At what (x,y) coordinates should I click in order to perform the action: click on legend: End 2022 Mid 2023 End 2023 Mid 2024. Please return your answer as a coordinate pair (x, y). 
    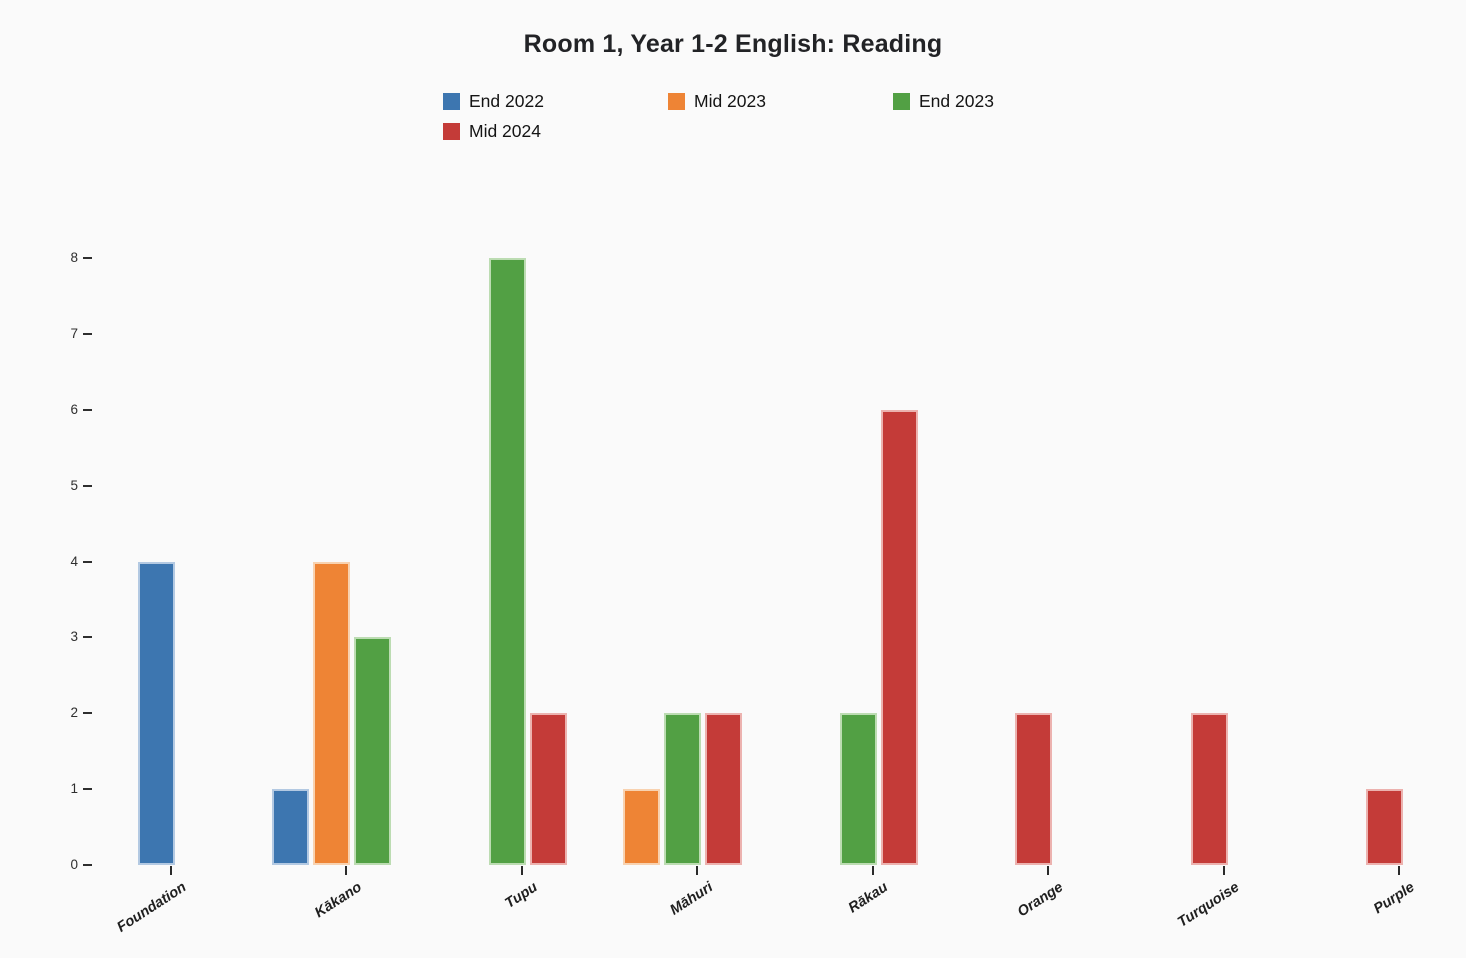
    Looking at the image, I should click on (788, 116).